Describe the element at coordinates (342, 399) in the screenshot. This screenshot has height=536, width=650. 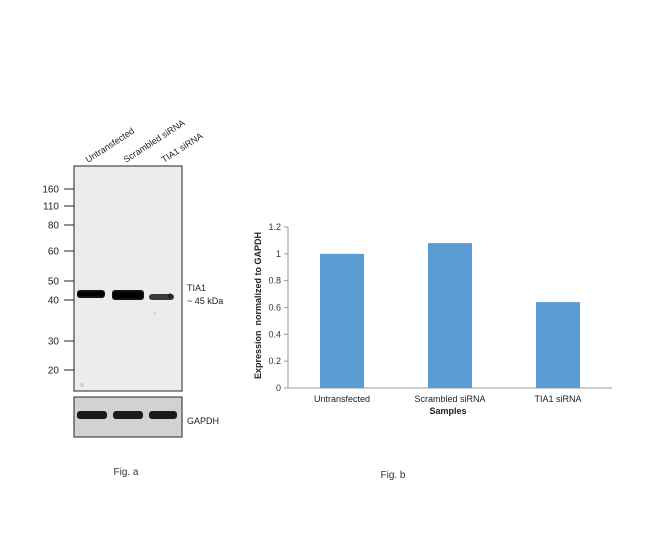
I see `x-tick-label: Untransfected` at that location.